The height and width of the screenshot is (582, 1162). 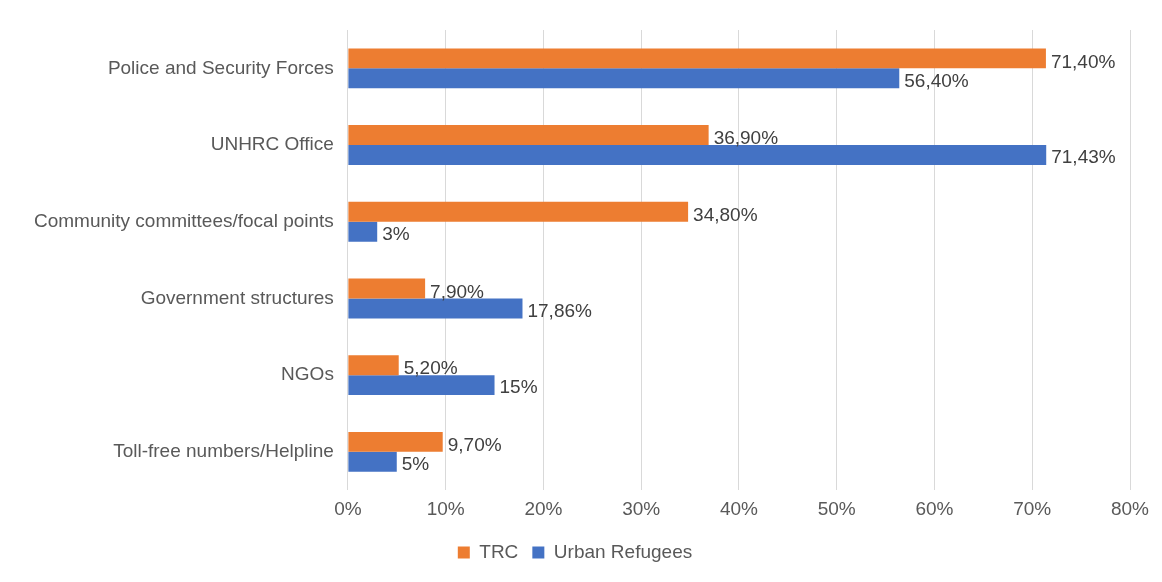 I want to click on data-label: 36,90%, so click(x=746, y=138).